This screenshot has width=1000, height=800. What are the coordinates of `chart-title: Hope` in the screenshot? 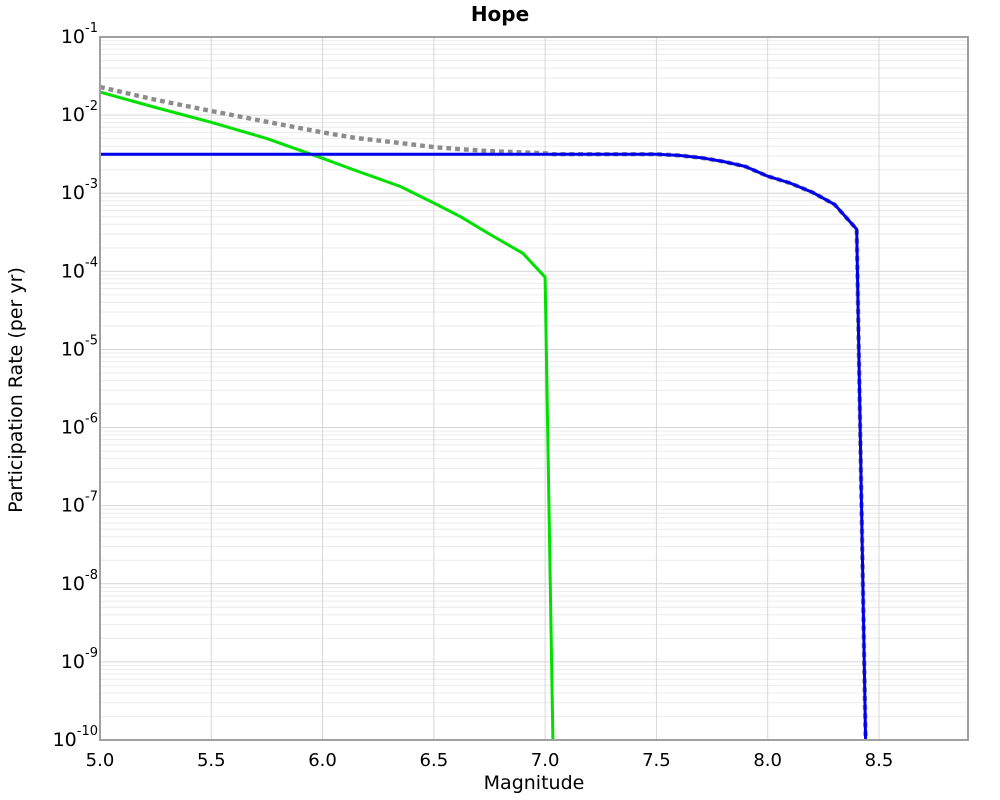 It's located at (500, 14).